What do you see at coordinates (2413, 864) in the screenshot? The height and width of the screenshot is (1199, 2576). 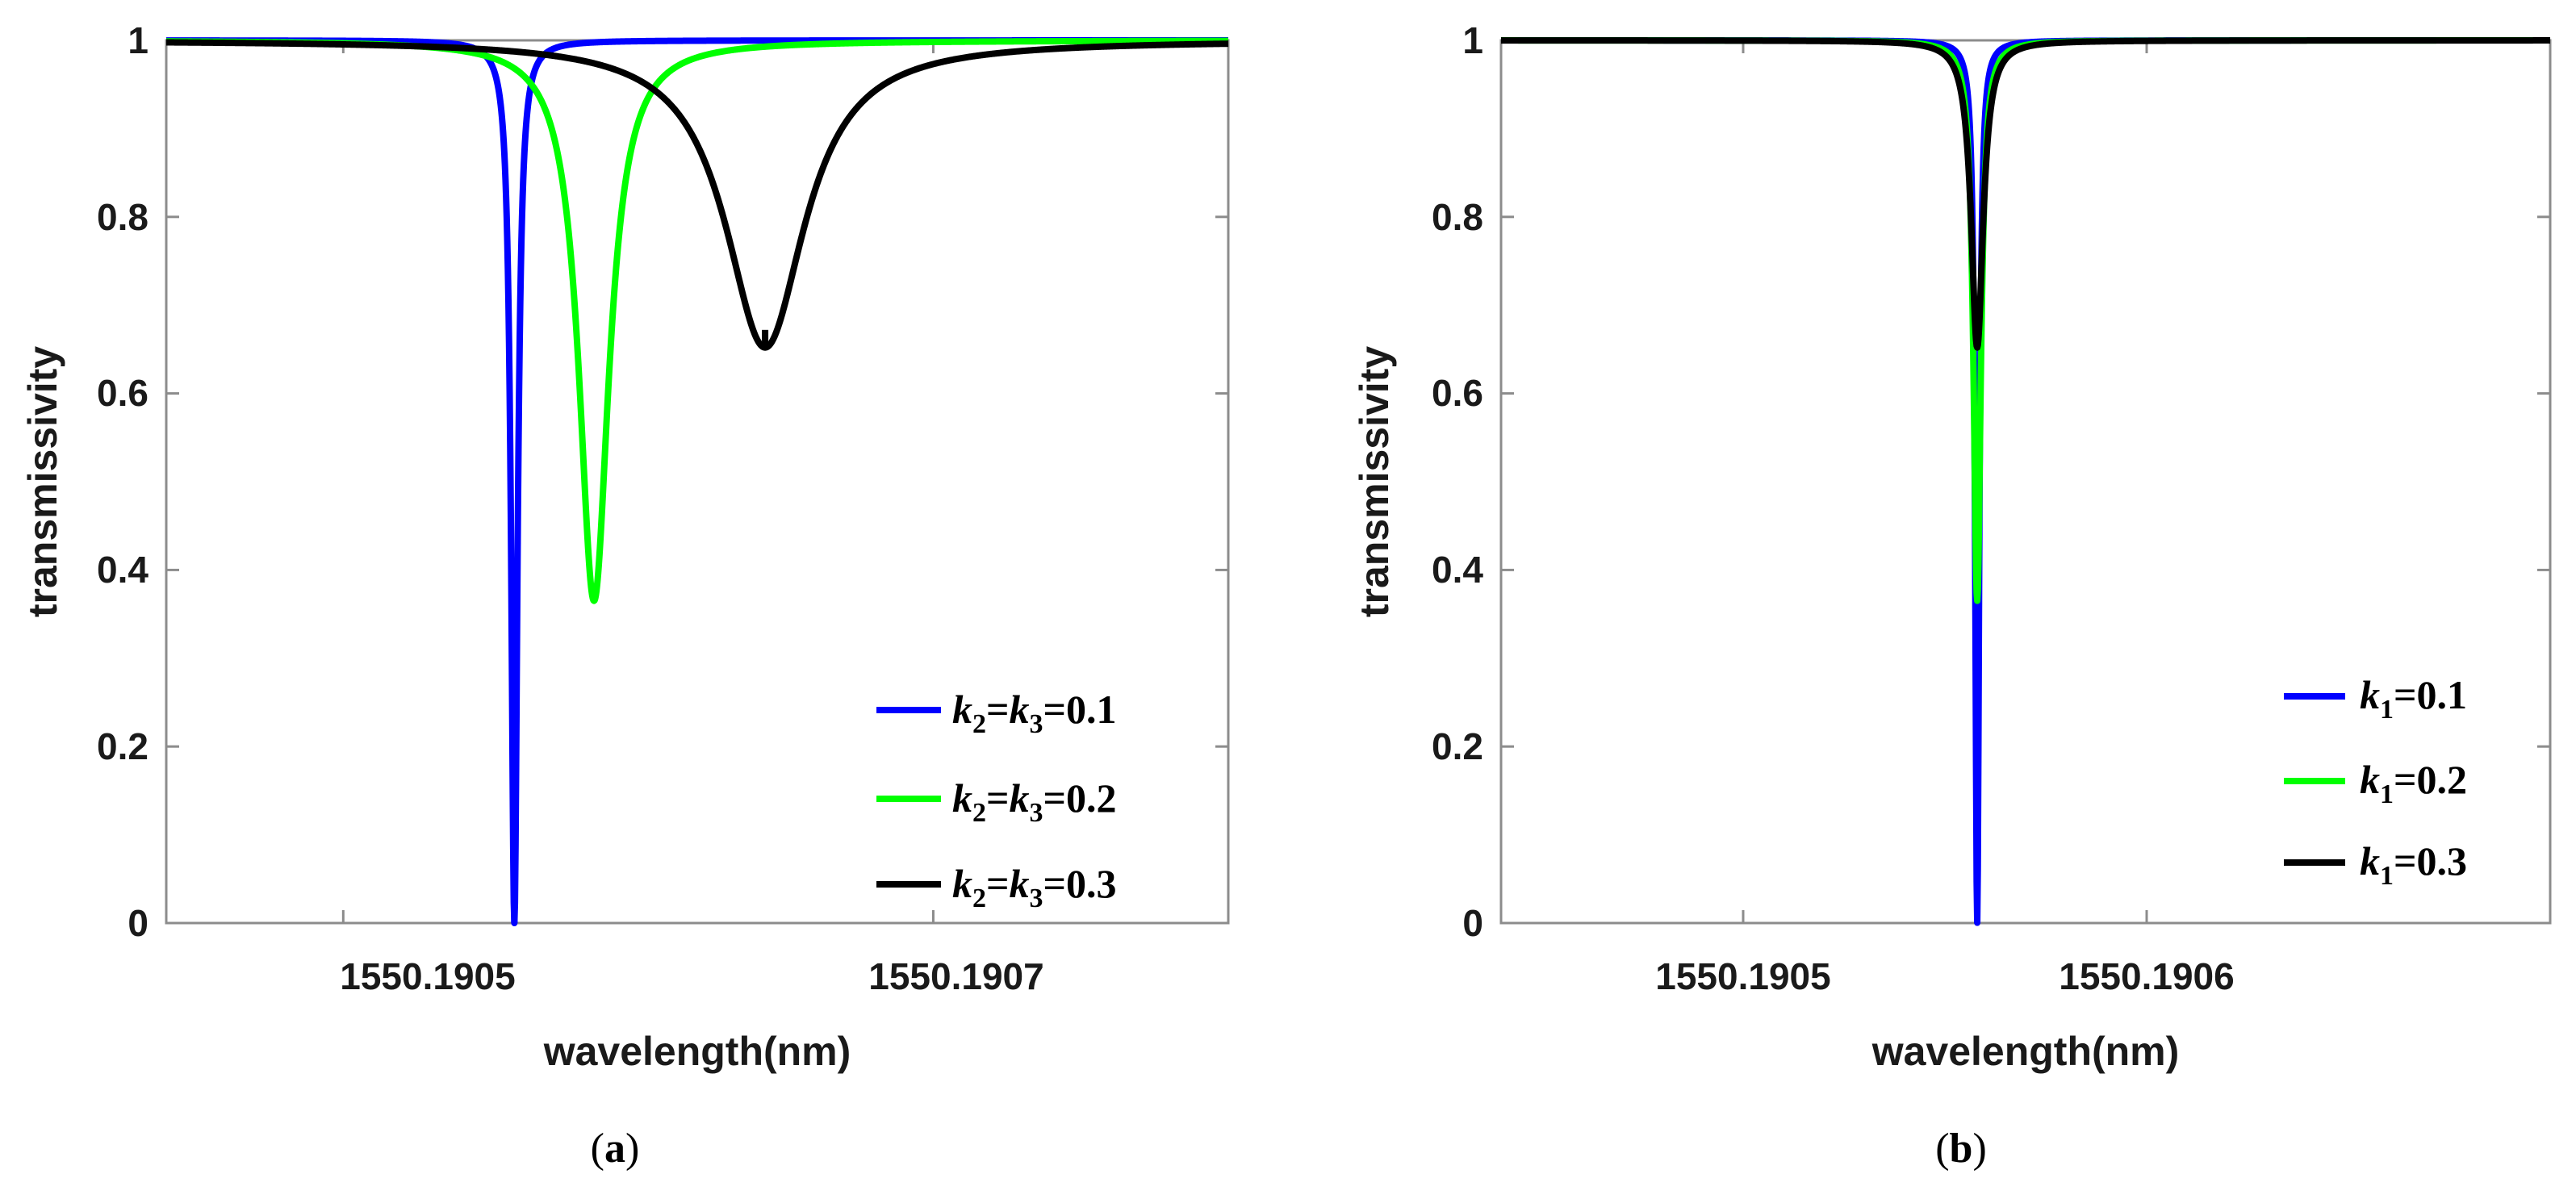 I see `legend-entry-label: k1=0.3` at bounding box center [2413, 864].